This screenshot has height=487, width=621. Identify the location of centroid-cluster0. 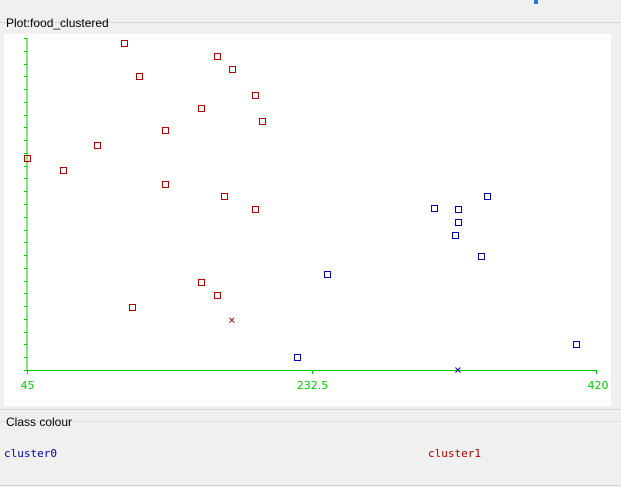
(458, 370).